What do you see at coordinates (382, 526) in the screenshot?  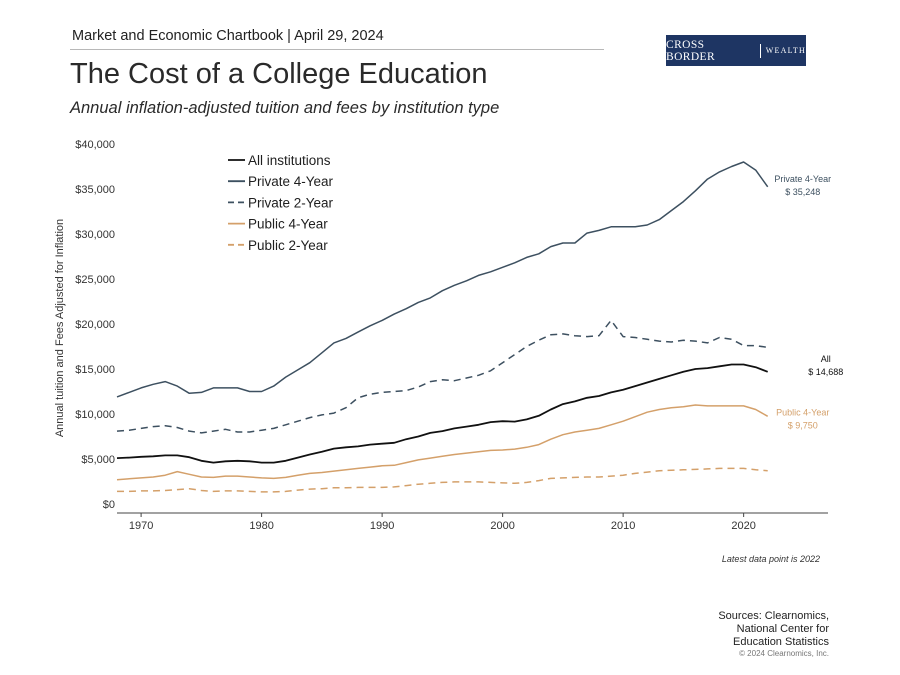 I see `x-tick-label: 1990` at bounding box center [382, 526].